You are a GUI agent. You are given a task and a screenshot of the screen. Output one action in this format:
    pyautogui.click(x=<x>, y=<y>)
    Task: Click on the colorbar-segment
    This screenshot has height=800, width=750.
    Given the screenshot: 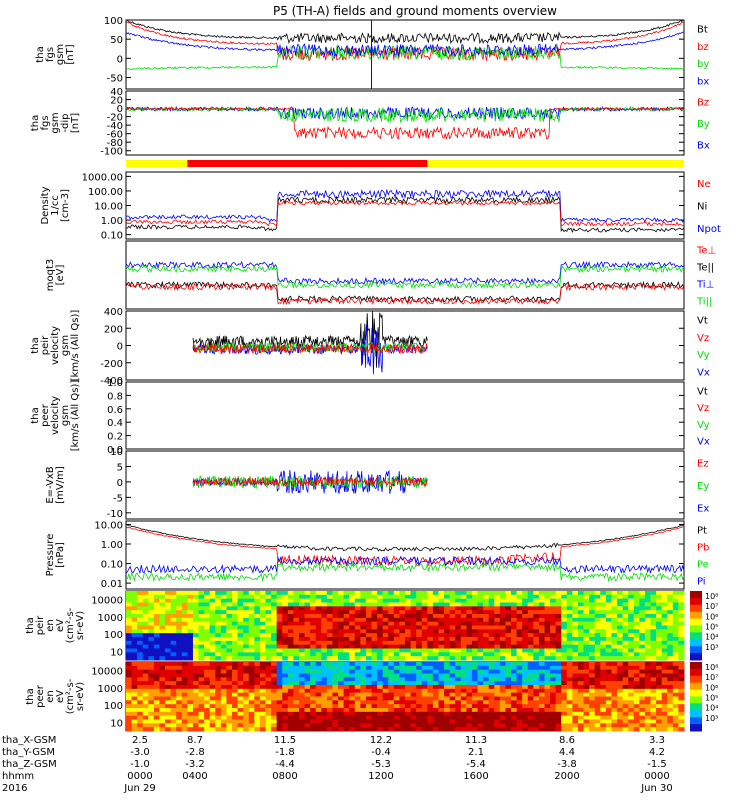 What is the action you would take?
    pyautogui.click(x=696, y=728)
    